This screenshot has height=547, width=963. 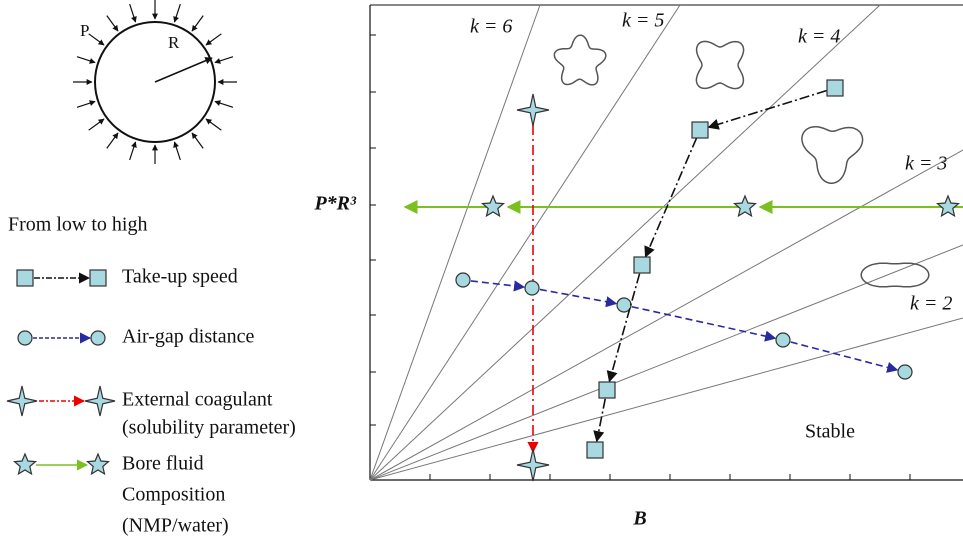 I want to click on tube-circle, so click(x=155, y=82).